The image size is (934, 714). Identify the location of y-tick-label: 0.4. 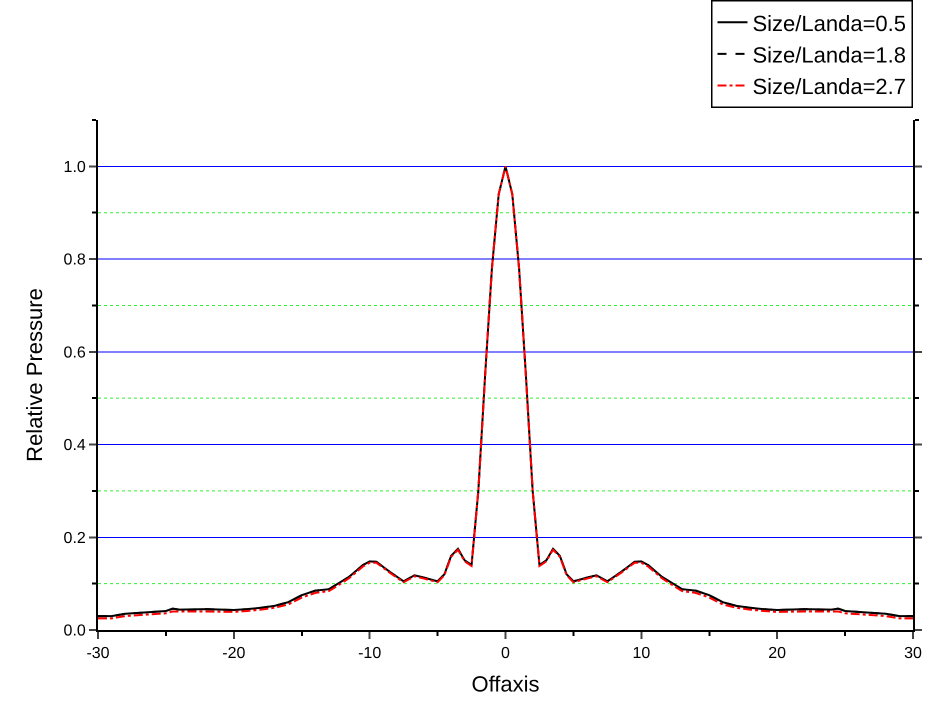
(75, 445).